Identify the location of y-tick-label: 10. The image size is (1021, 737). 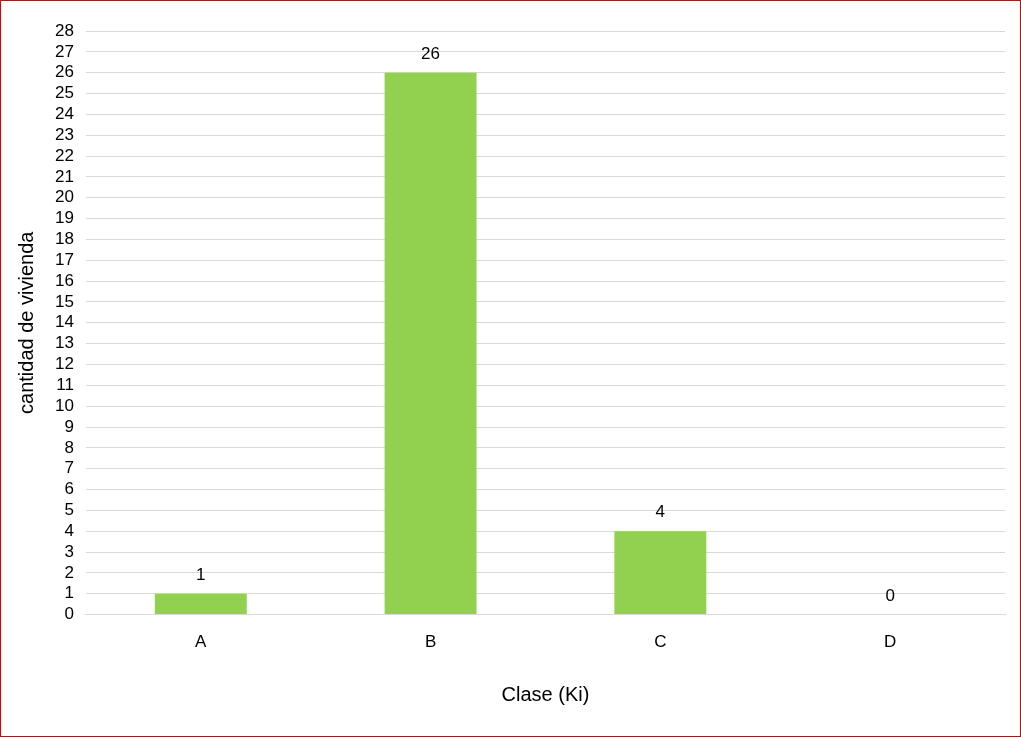
(64, 405).